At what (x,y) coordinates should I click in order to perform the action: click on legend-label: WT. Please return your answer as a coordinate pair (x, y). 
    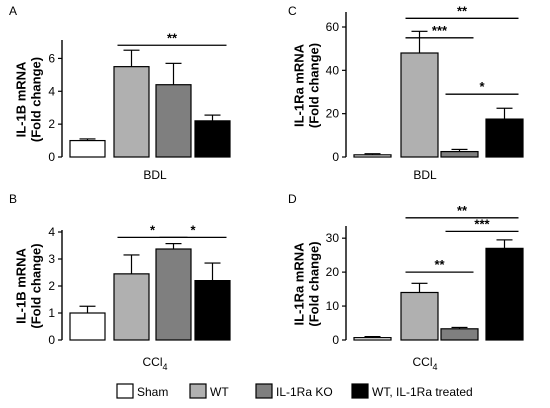
    Looking at the image, I should click on (219, 392).